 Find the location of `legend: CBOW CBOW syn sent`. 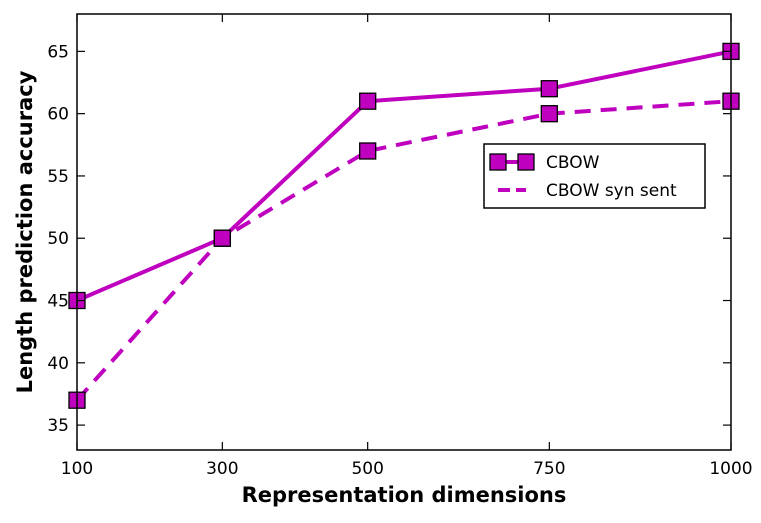

legend: CBOW CBOW syn sent is located at coordinates (594, 176).